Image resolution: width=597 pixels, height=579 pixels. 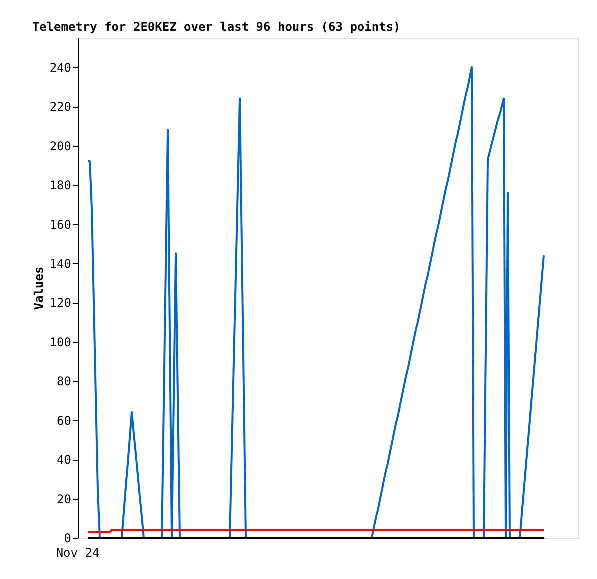 I want to click on chart-title: Telemetry for 2E0KEZ over last 96 hours (63 points), so click(x=216, y=27).